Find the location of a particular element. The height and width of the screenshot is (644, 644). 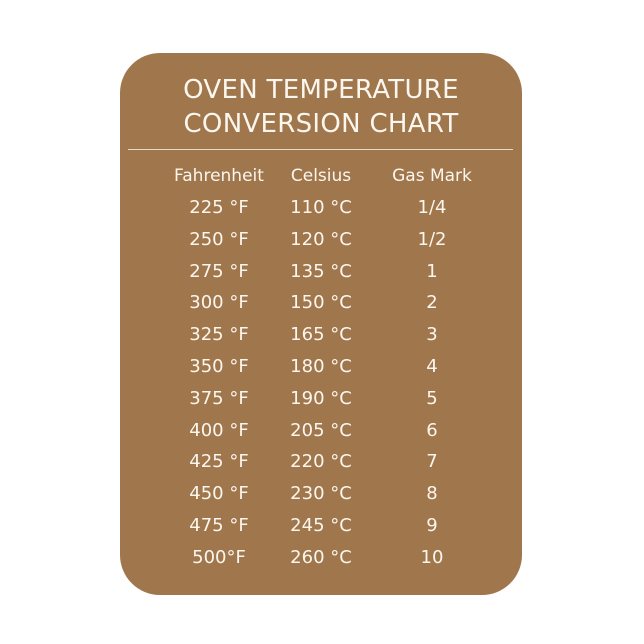

cell-celsius: 110 °C is located at coordinates (321, 207).